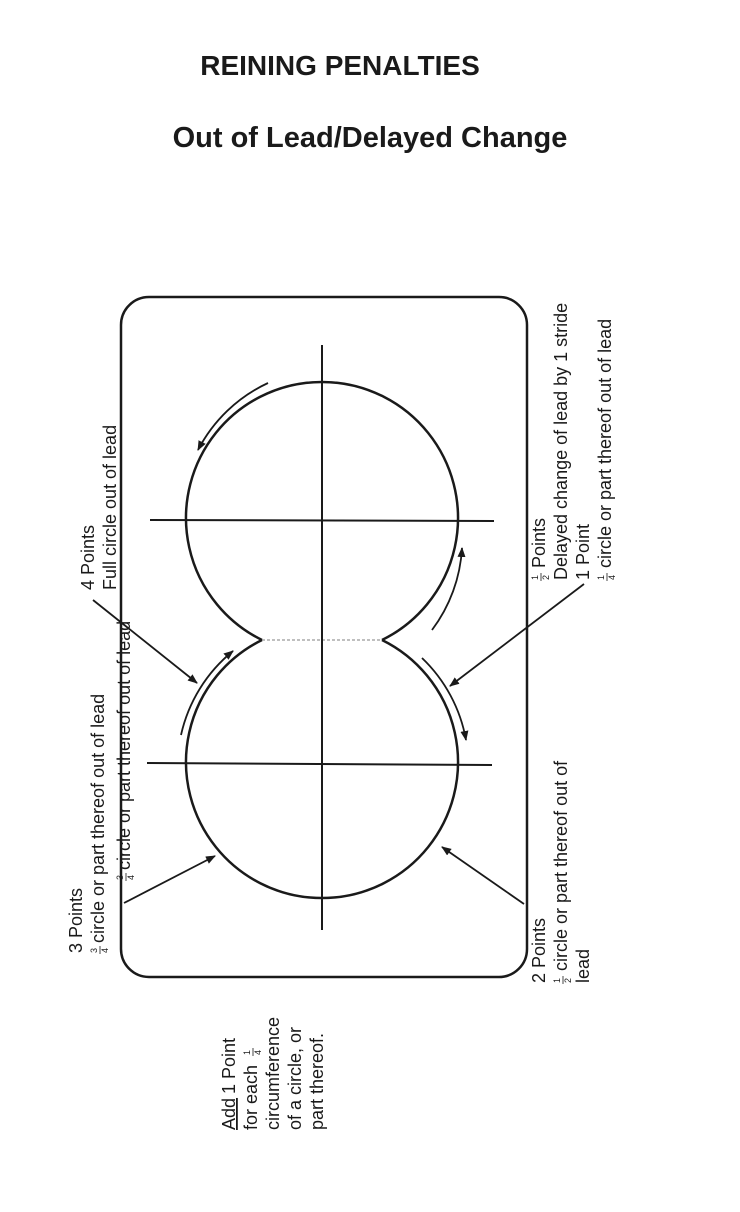  What do you see at coordinates (233, 416) in the screenshot?
I see `direction-arrow-top` at bounding box center [233, 416].